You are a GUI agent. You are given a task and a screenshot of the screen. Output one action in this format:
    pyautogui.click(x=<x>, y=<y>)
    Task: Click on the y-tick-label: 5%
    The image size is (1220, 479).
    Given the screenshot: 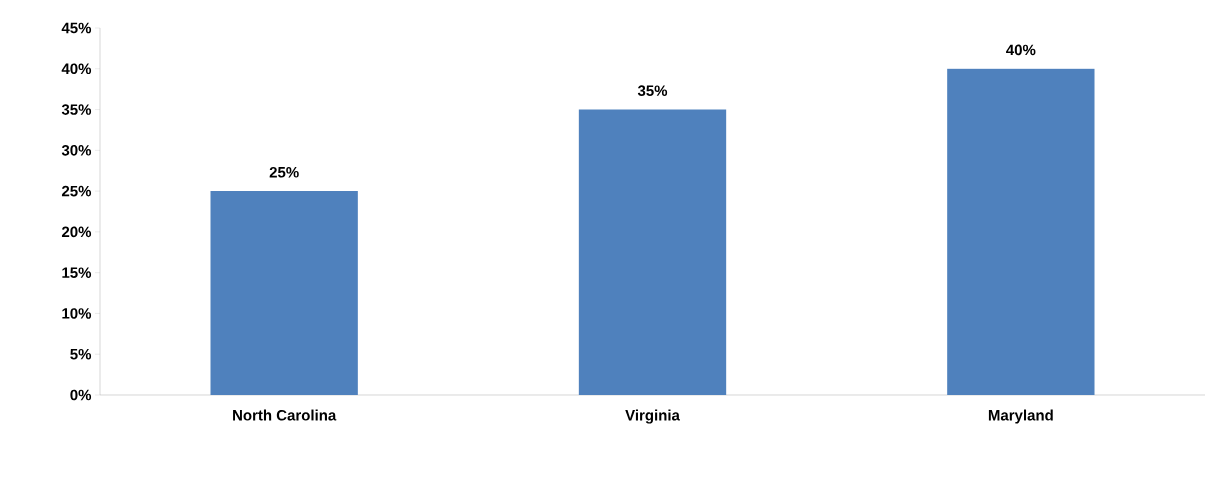 What is the action you would take?
    pyautogui.click(x=81, y=354)
    